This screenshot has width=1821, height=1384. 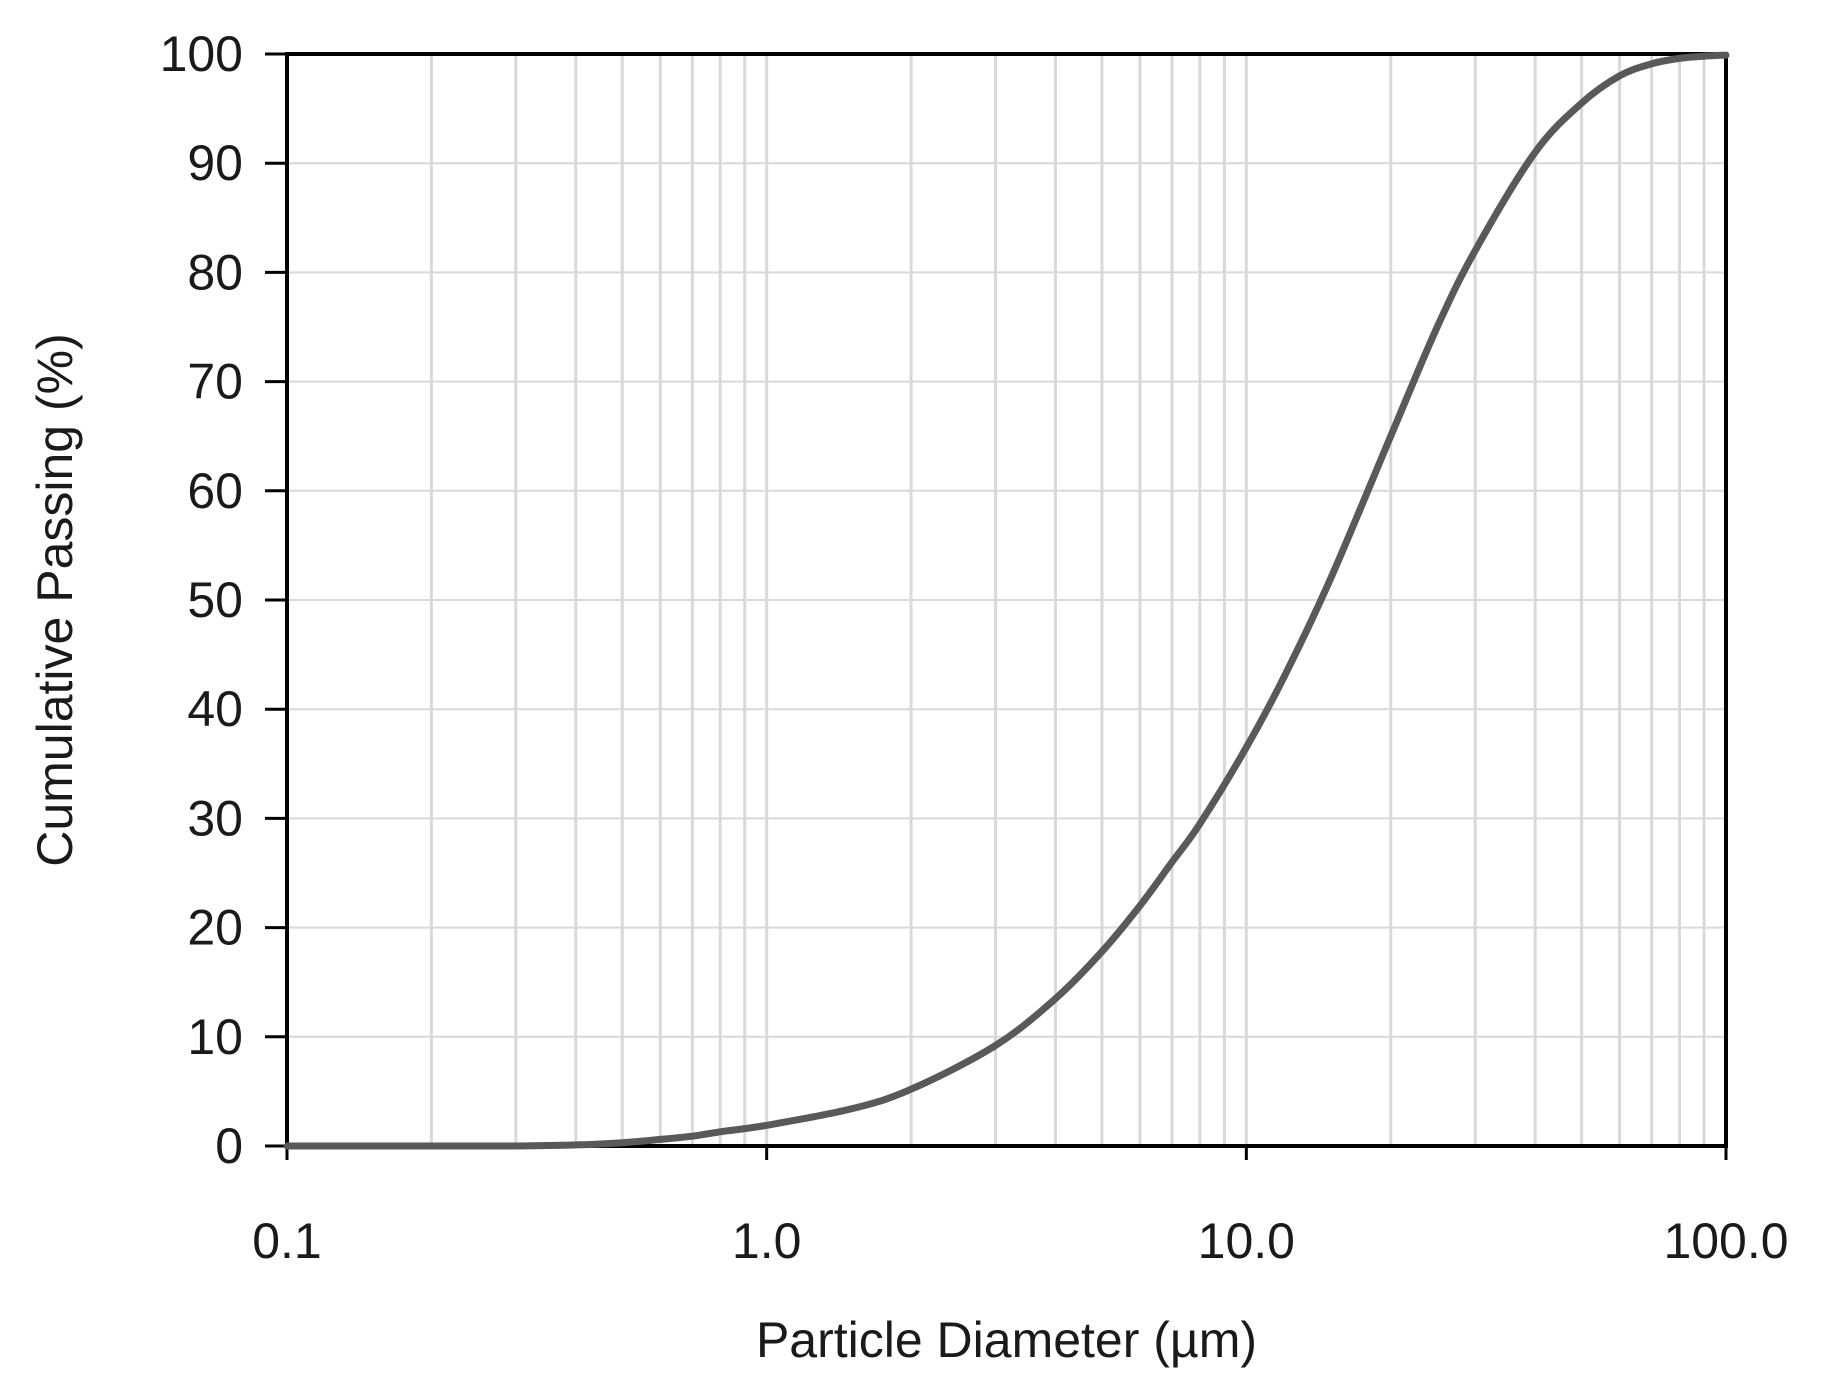 I want to click on y-tick-label: 0, so click(x=229, y=1146).